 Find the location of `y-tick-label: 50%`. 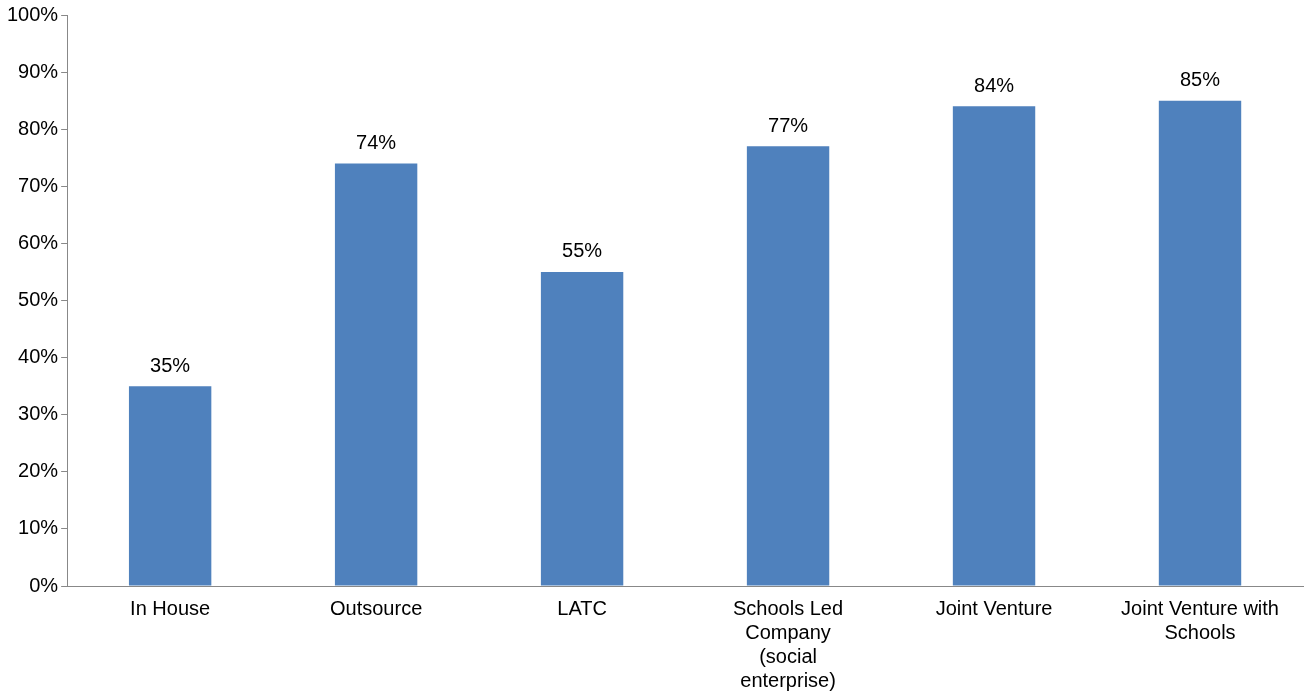

y-tick-label: 50% is located at coordinates (38, 299).